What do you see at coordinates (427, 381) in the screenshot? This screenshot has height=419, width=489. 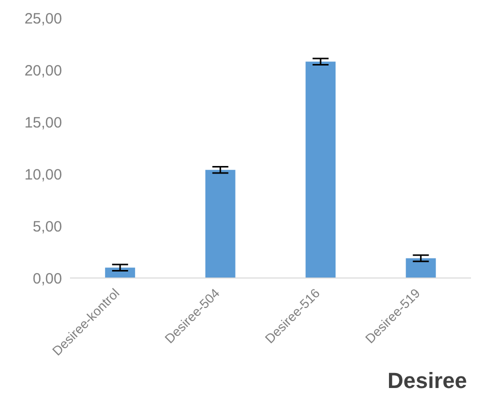 I see `x-axis-title: Desiree` at bounding box center [427, 381].